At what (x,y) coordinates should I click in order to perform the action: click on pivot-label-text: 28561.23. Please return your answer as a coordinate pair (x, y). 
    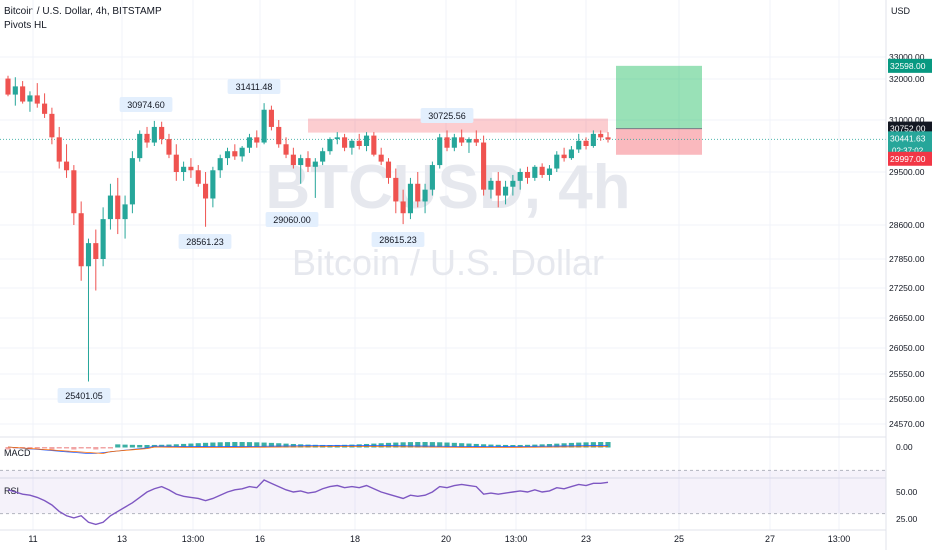
    Looking at the image, I should click on (205, 242).